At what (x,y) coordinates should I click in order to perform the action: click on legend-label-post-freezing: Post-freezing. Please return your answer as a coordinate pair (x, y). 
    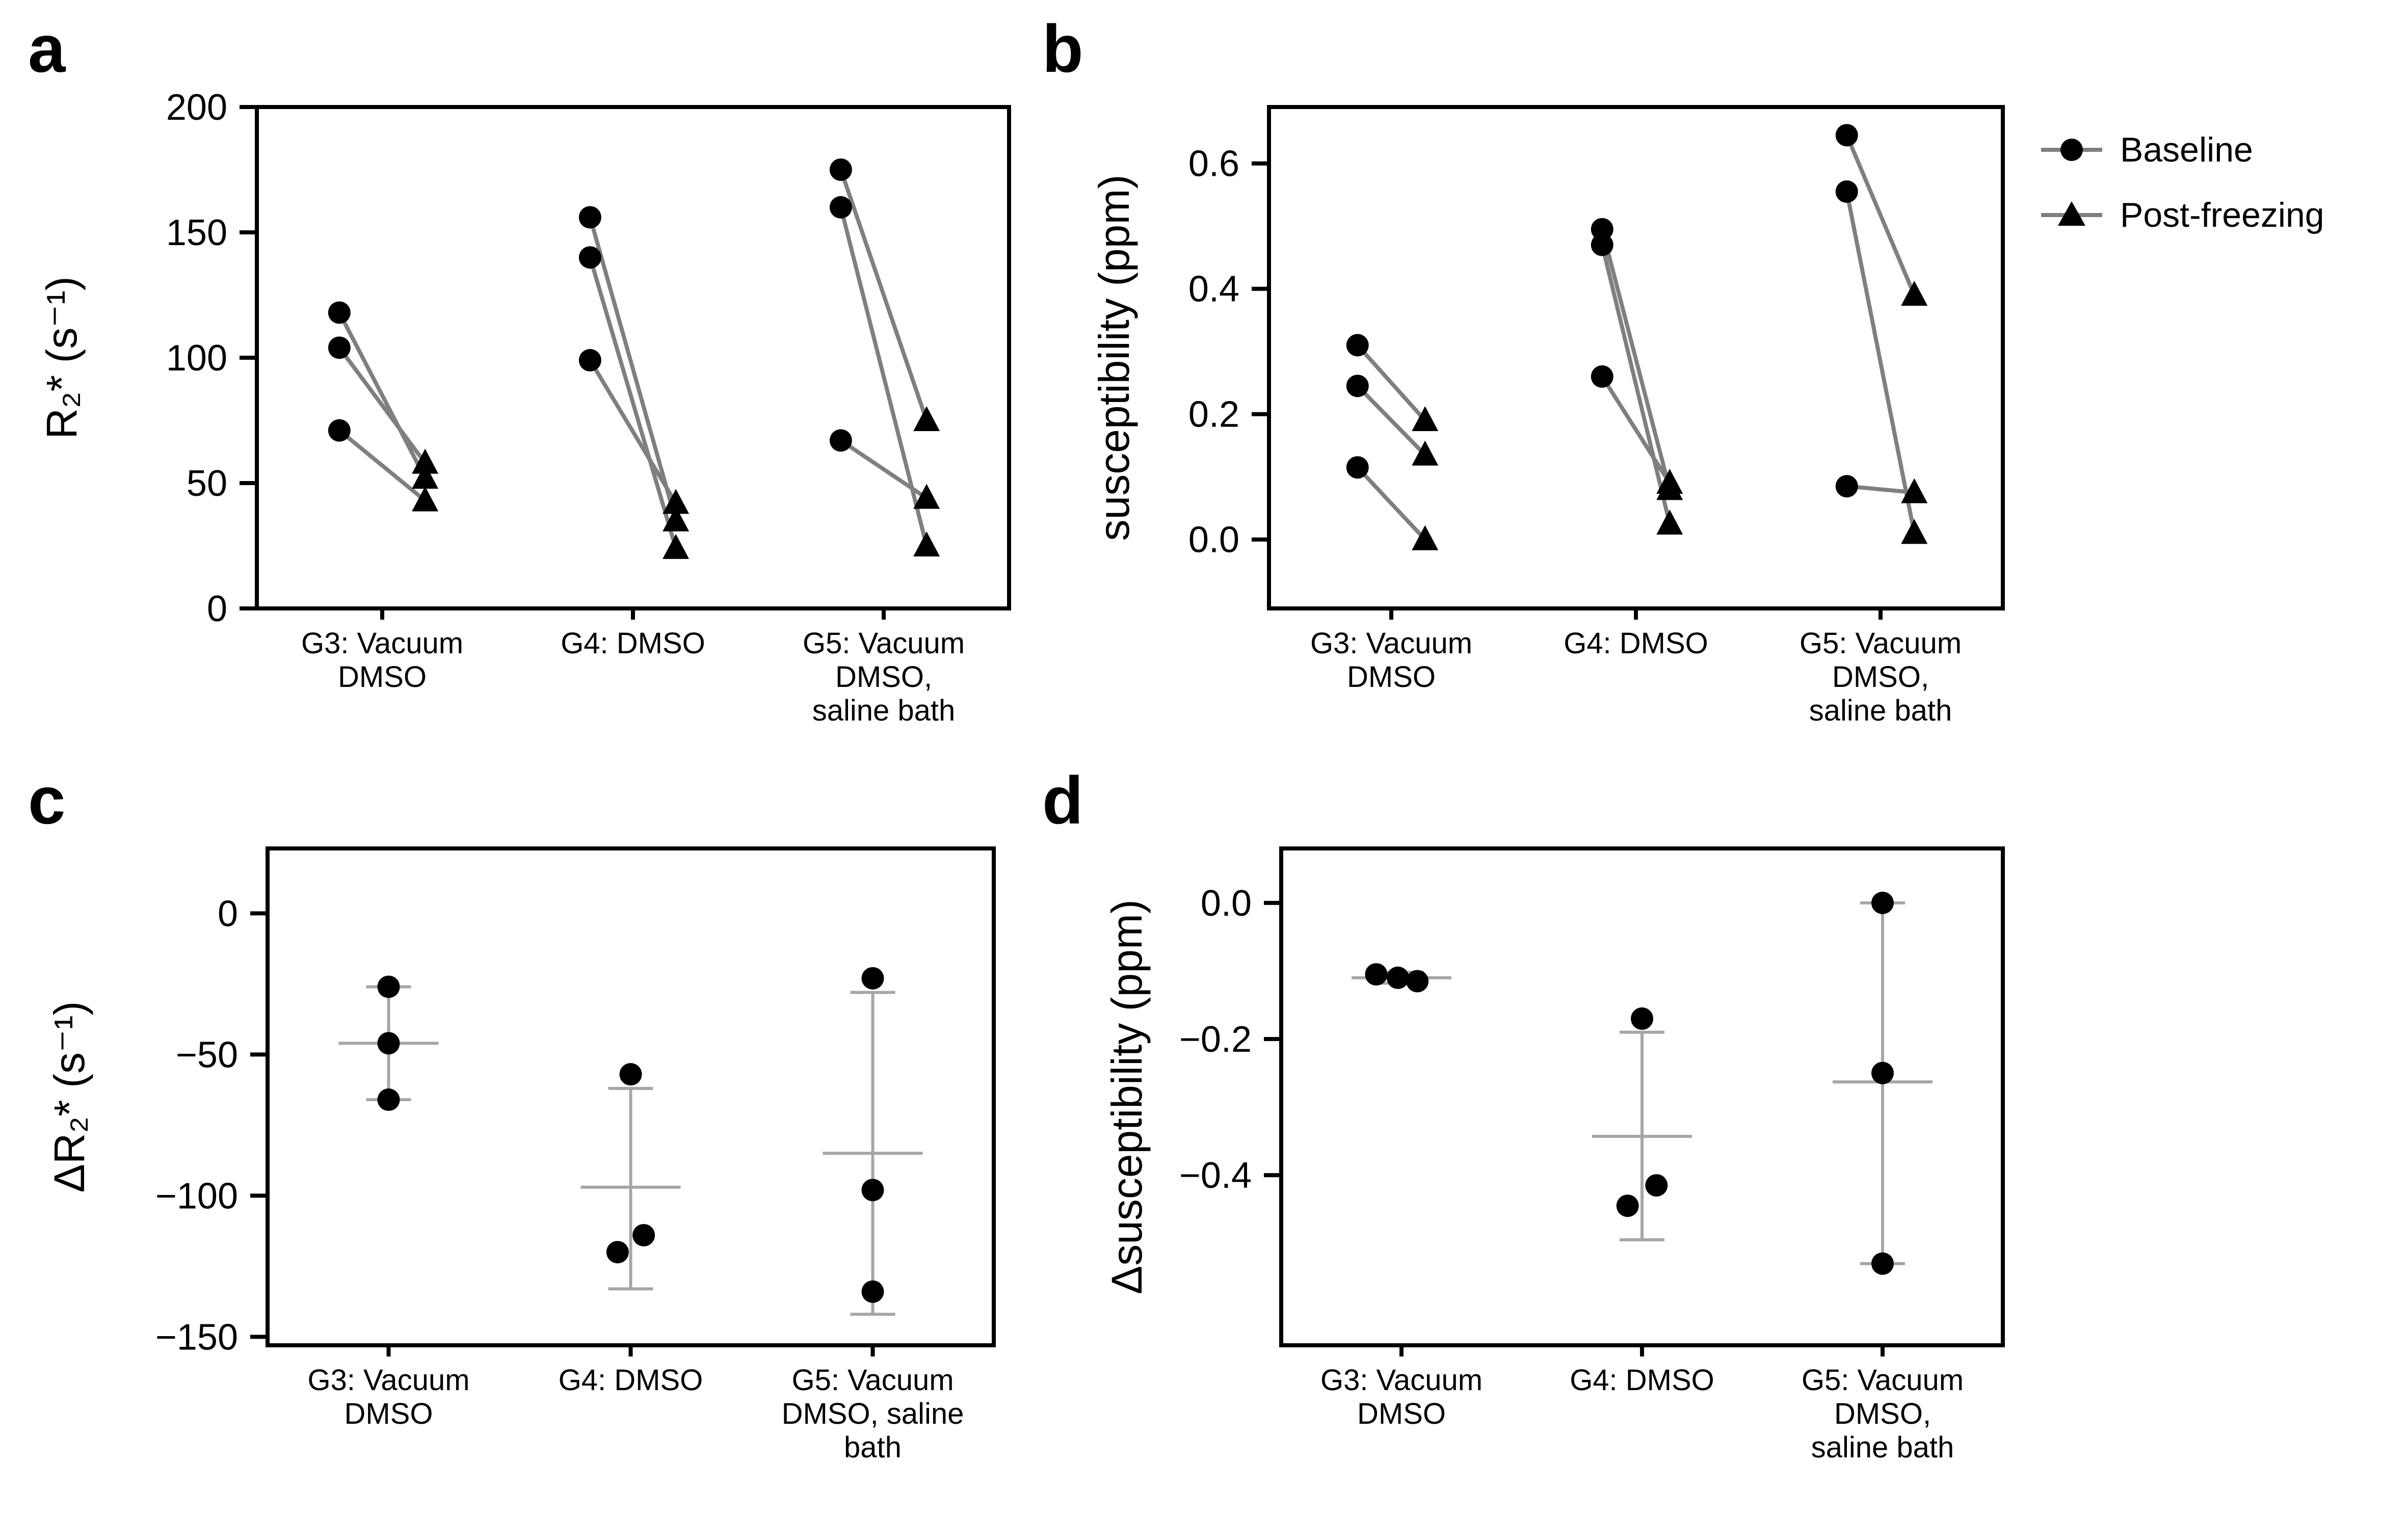
    Looking at the image, I should click on (2222, 215).